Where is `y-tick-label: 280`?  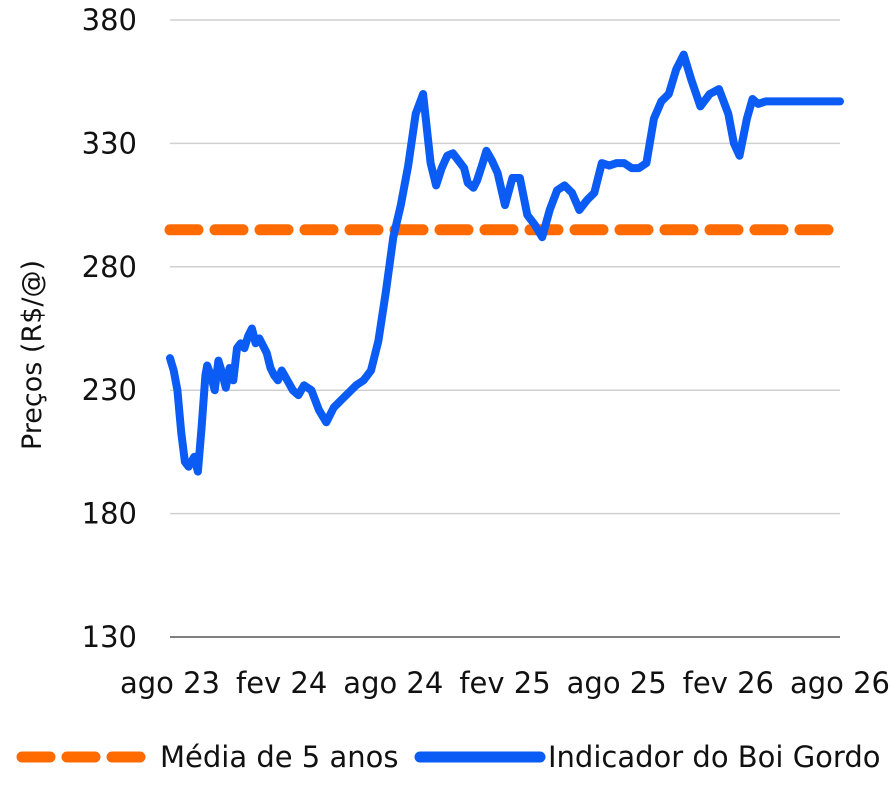
y-tick-label: 280 is located at coordinates (109, 267).